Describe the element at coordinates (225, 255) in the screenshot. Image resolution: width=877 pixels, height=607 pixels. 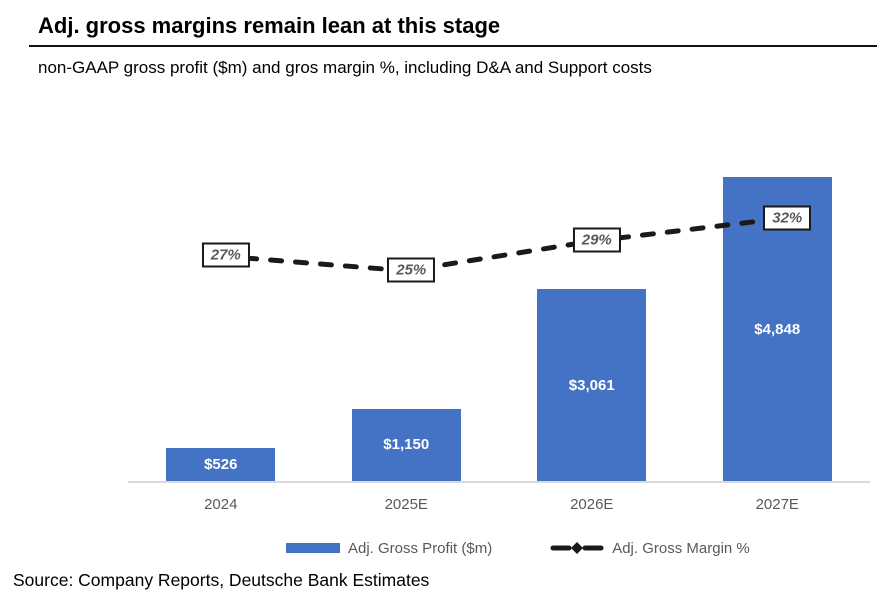
I see `margin-label-2024: 27%` at that location.